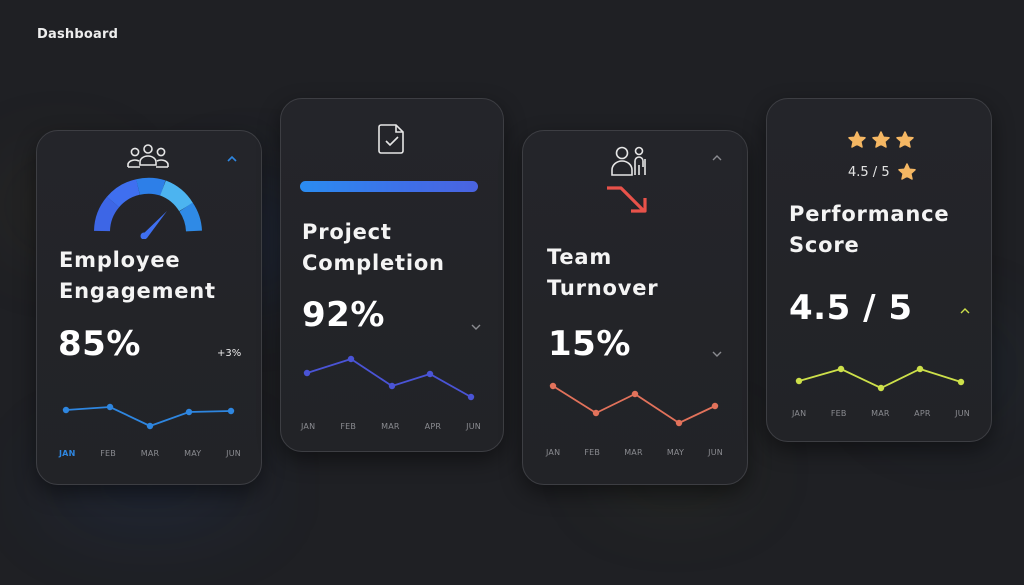  I want to click on performance-line-chart, so click(880, 378).